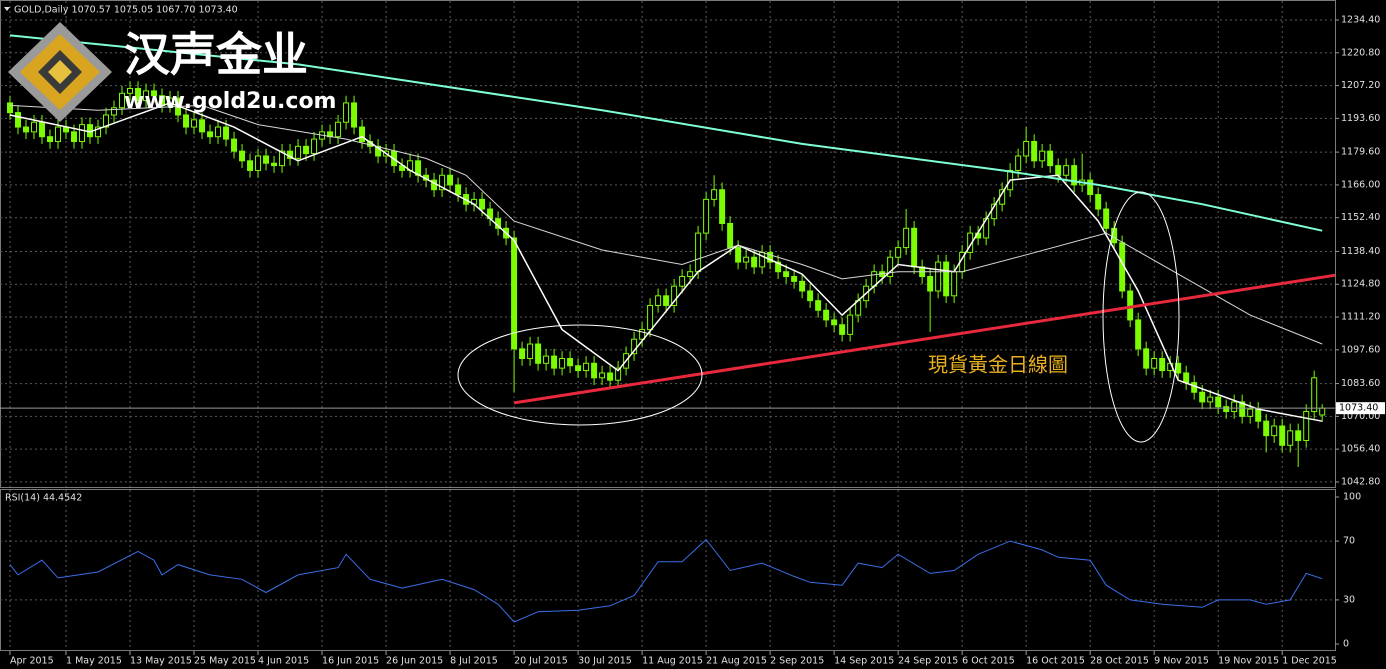 The image size is (1386, 669). I want to click on watermark-title: 汉声金业, so click(216, 55).